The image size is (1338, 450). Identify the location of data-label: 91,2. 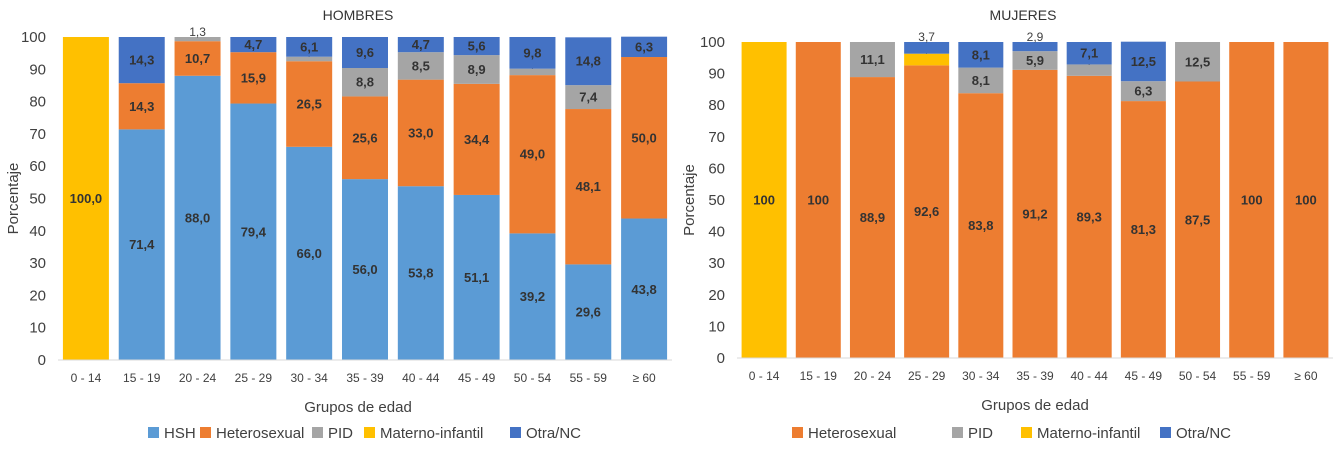
(1034, 213).